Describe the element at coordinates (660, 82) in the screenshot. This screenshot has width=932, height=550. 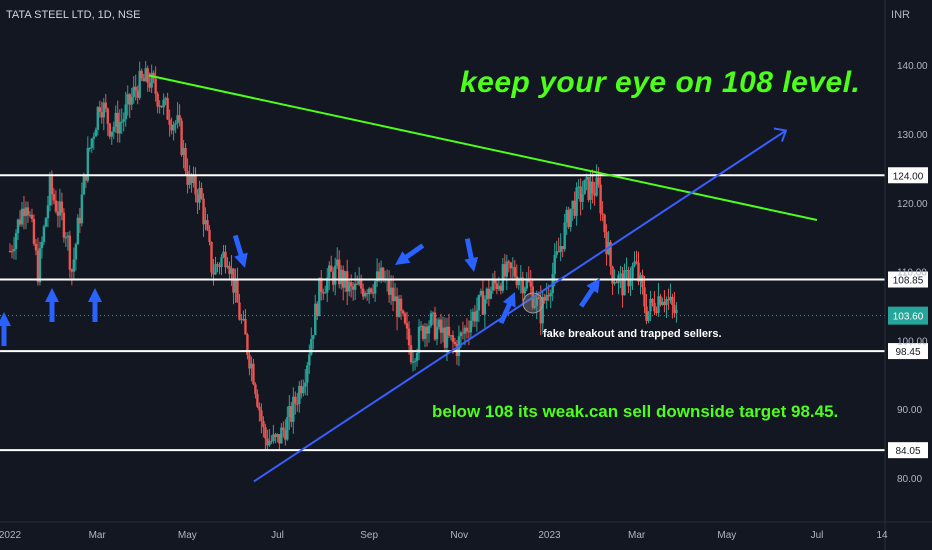
I see `eye-annotation: keep your eye on 108 level.` at that location.